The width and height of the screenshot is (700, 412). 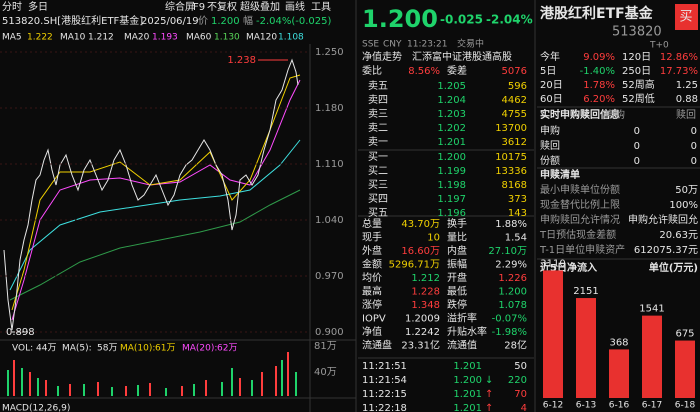 What do you see at coordinates (509, 332) in the screenshot?
I see `stat-value: -1.98%` at bounding box center [509, 332].